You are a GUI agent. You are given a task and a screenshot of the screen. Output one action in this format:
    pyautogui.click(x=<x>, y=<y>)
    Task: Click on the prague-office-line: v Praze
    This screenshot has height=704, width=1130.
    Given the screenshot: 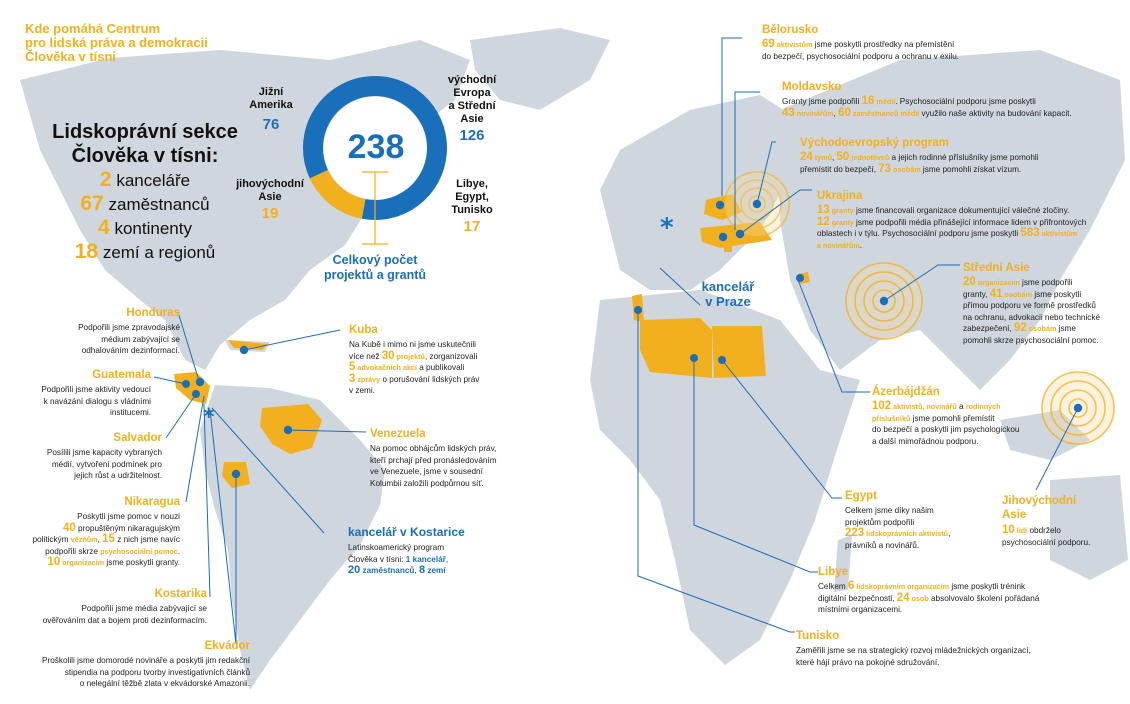 What is the action you would take?
    pyautogui.click(x=728, y=301)
    